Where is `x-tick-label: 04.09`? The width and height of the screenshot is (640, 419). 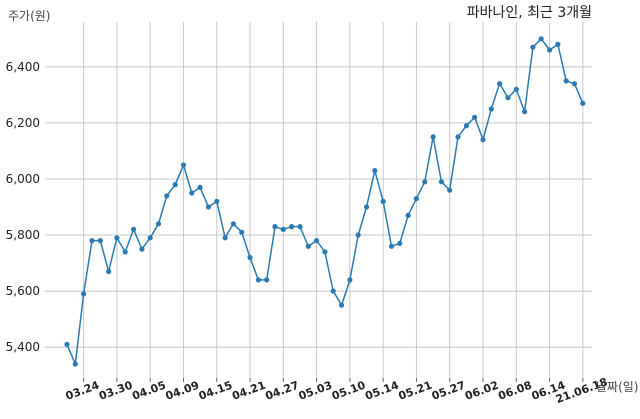 x-tick-label: 04.09 is located at coordinates (182, 391).